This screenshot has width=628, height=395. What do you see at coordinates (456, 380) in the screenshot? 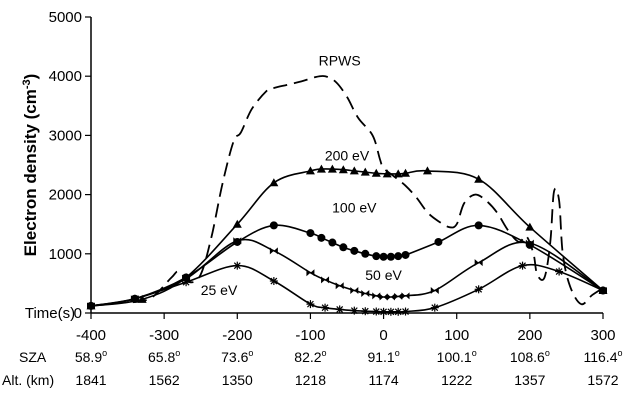
I see `altitude-value: 1222` at bounding box center [456, 380].